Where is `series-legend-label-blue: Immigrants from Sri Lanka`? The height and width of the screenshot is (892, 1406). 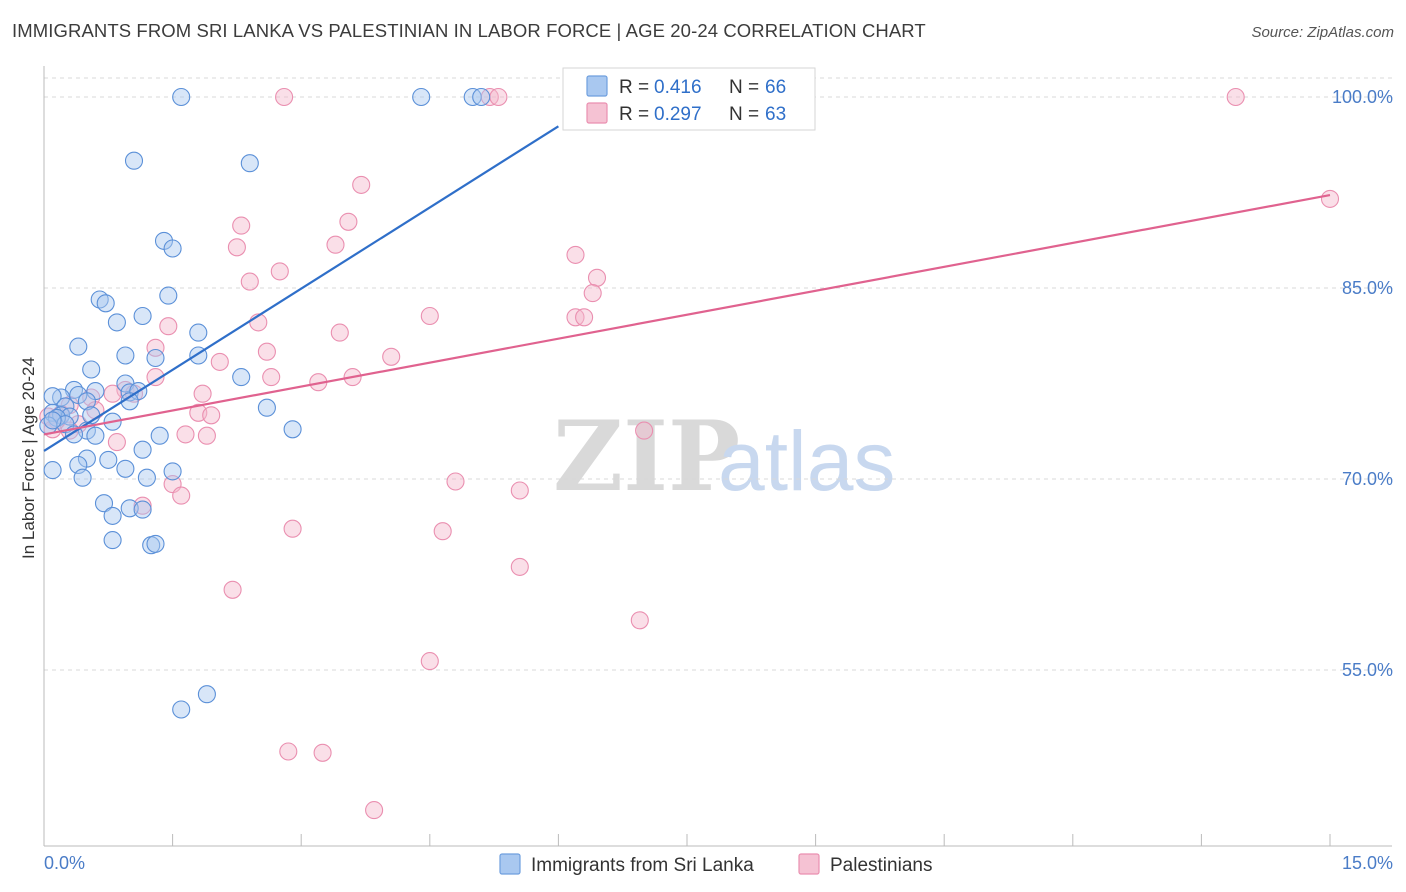
series-legend-label-blue: Immigrants from Sri Lanka is located at coordinates (642, 865).